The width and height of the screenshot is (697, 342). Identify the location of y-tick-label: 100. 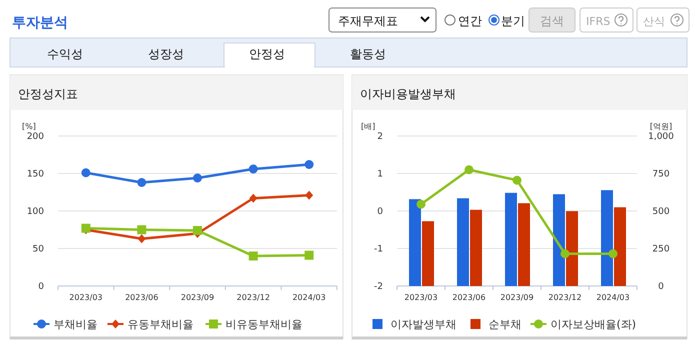
(35, 212).